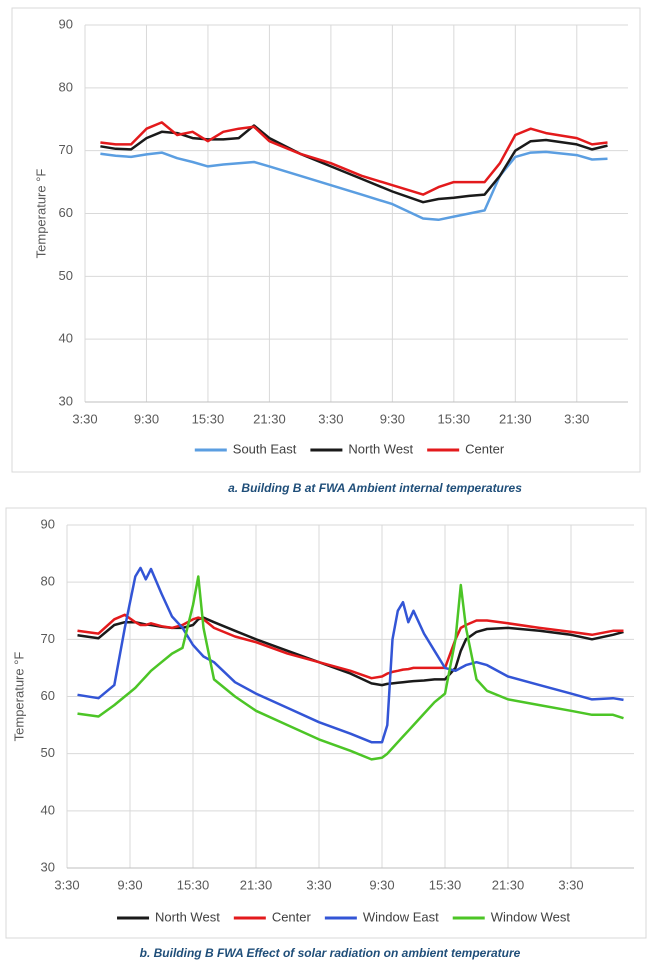 The image size is (652, 963). I want to click on legend-label: Window East, so click(401, 916).